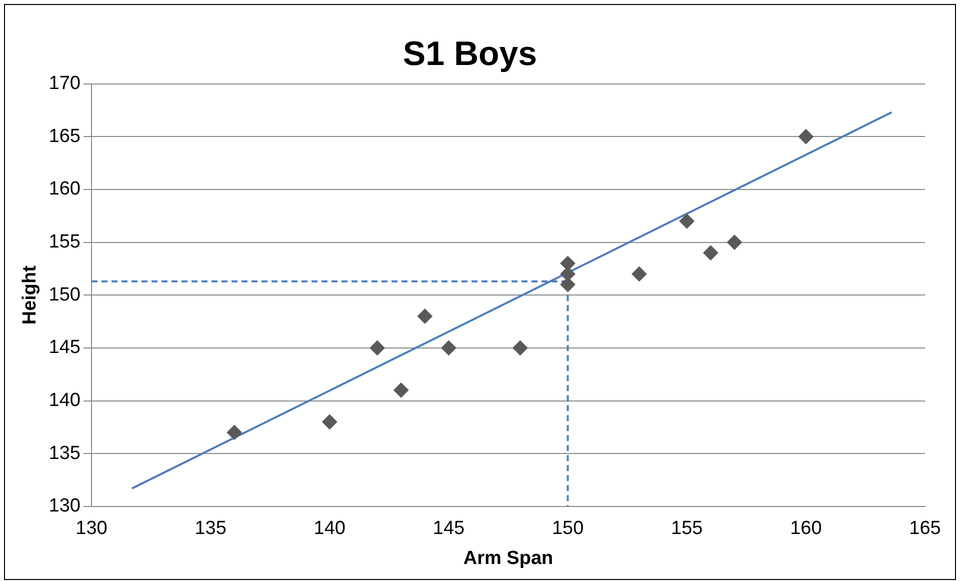 The width and height of the screenshot is (960, 582). Describe the element at coordinates (64, 136) in the screenshot. I see `y-tick-label: 165` at that location.